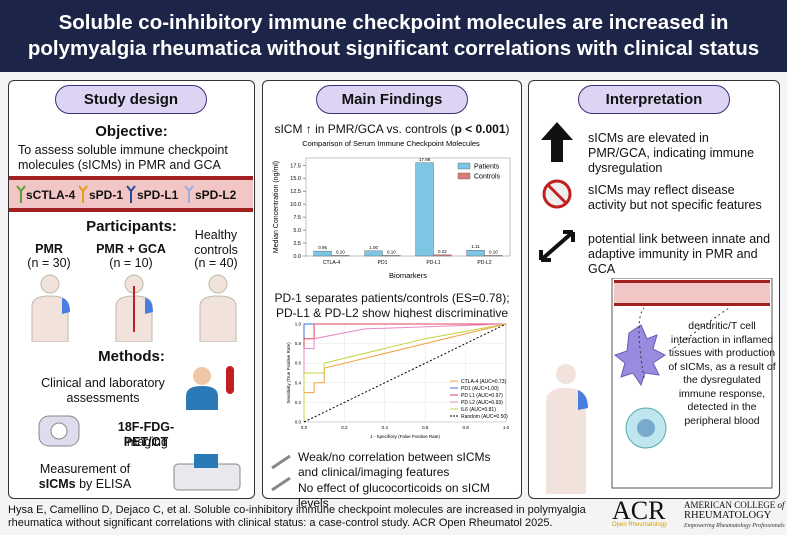  I want to click on text: Measurement of, so click(85, 469).